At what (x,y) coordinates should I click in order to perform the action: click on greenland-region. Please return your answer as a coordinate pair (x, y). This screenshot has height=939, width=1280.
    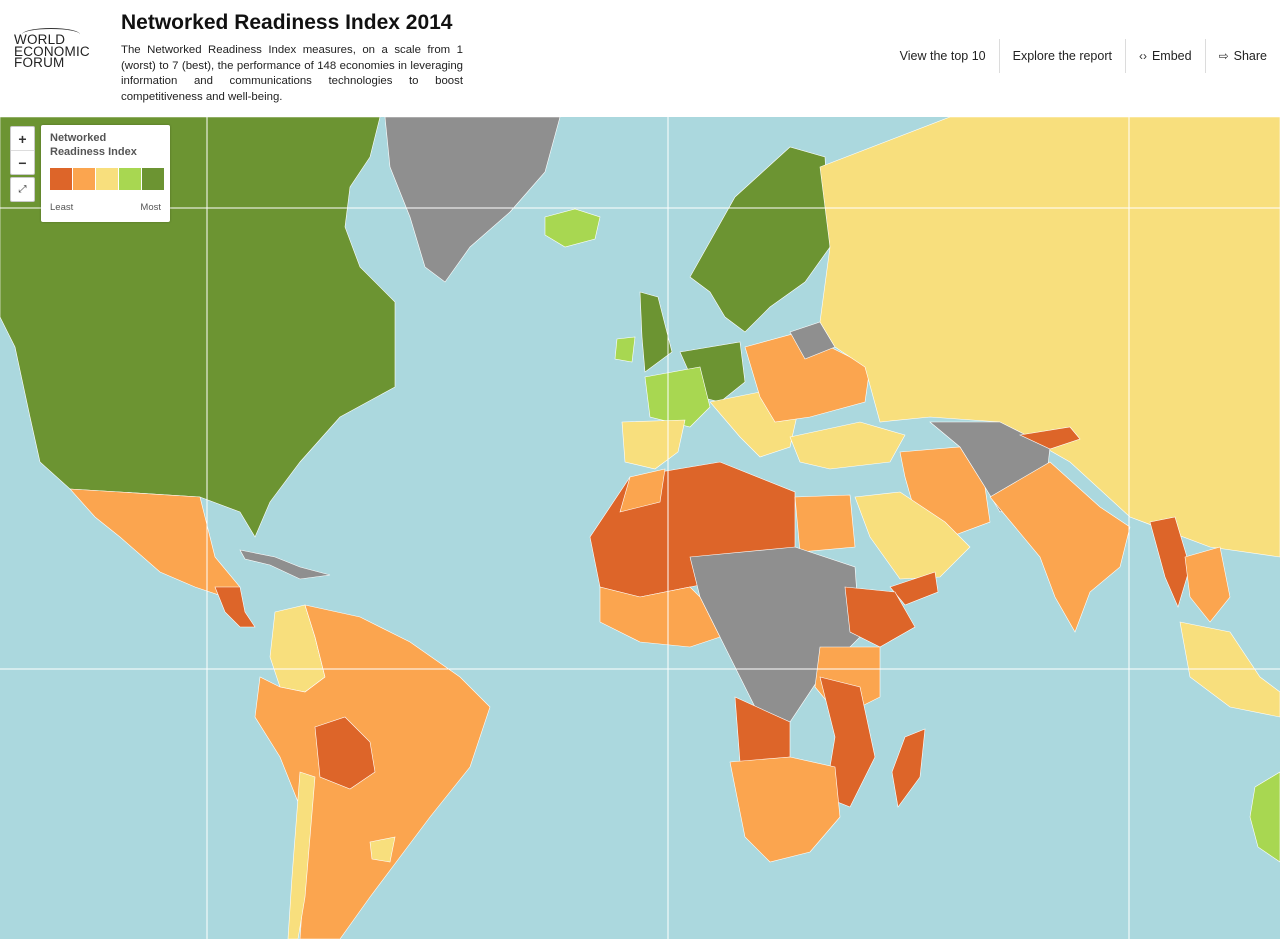
    Looking at the image, I should click on (472, 200).